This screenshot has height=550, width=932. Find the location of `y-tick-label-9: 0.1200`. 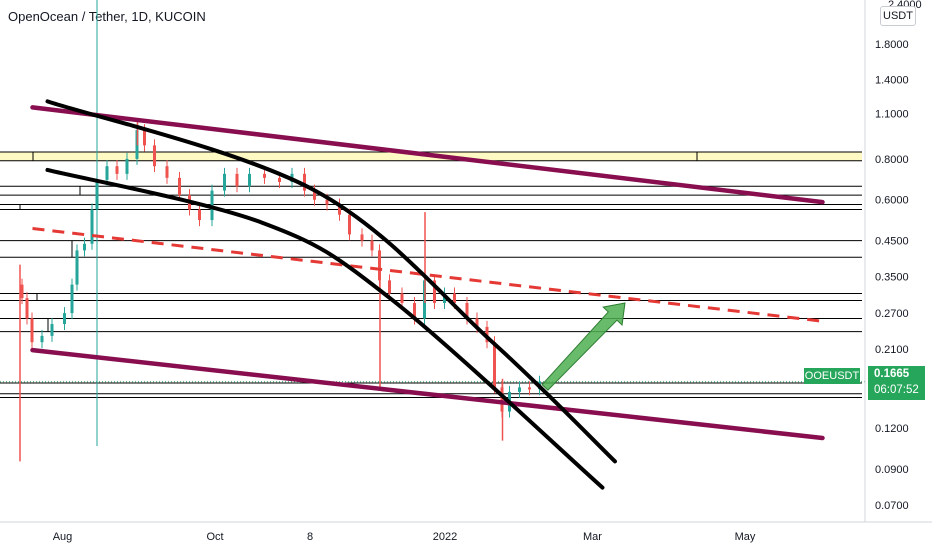

y-tick-label-9: 0.1200 is located at coordinates (892, 429).